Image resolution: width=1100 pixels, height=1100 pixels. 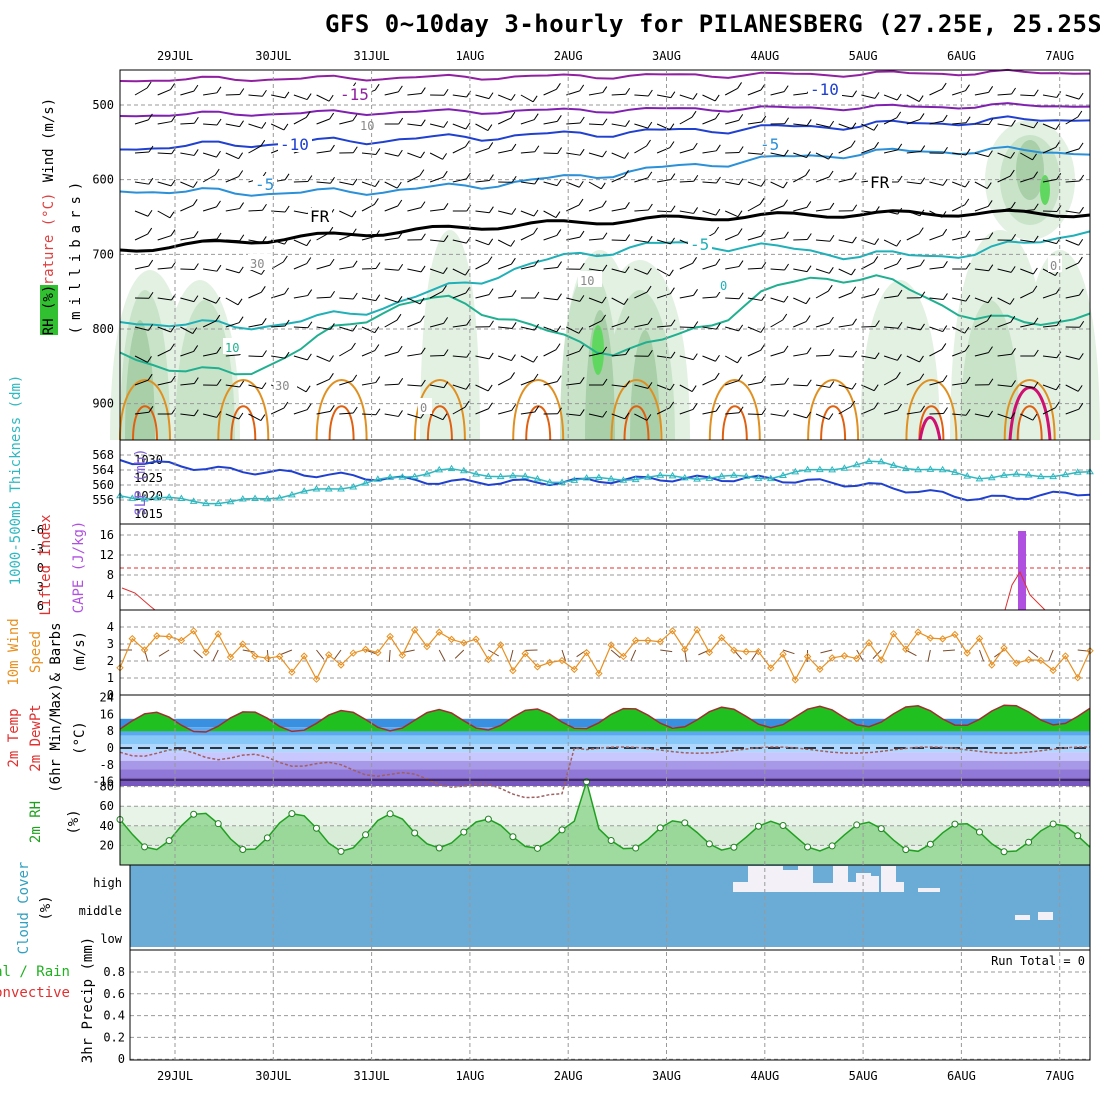 I want to click on thickness-tick-label: 560, so click(x=103, y=485).